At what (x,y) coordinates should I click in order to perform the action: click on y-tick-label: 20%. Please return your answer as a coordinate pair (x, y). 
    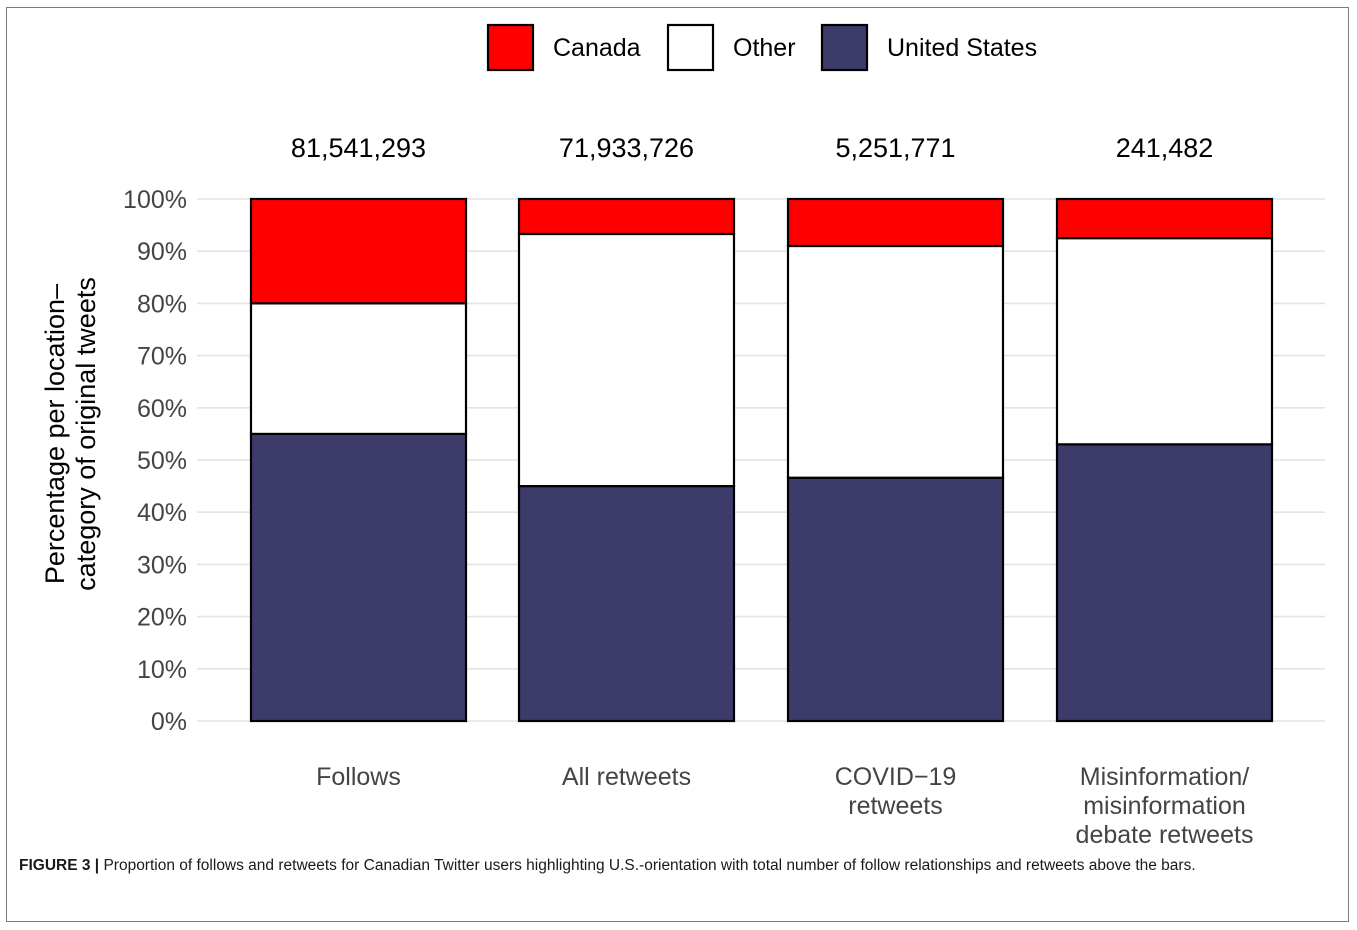
    Looking at the image, I should click on (162, 618).